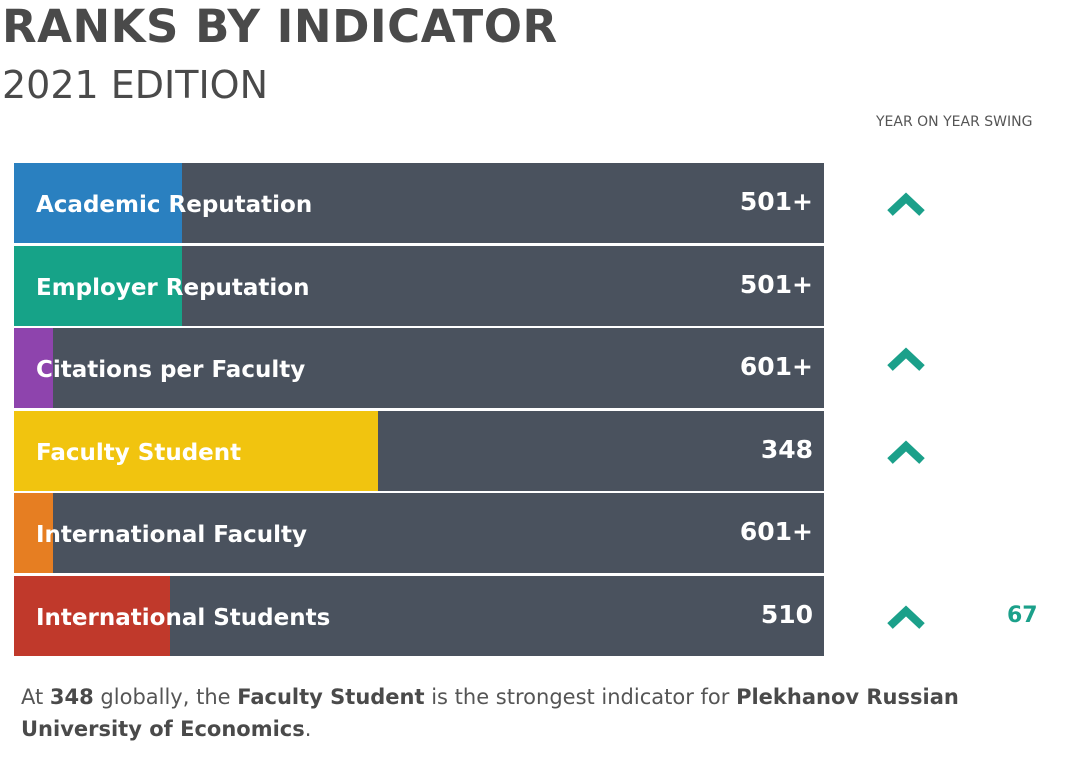 This screenshot has width=1082, height=765. Describe the element at coordinates (173, 288) in the screenshot. I see `bar-label: Employer Reputation` at that location.